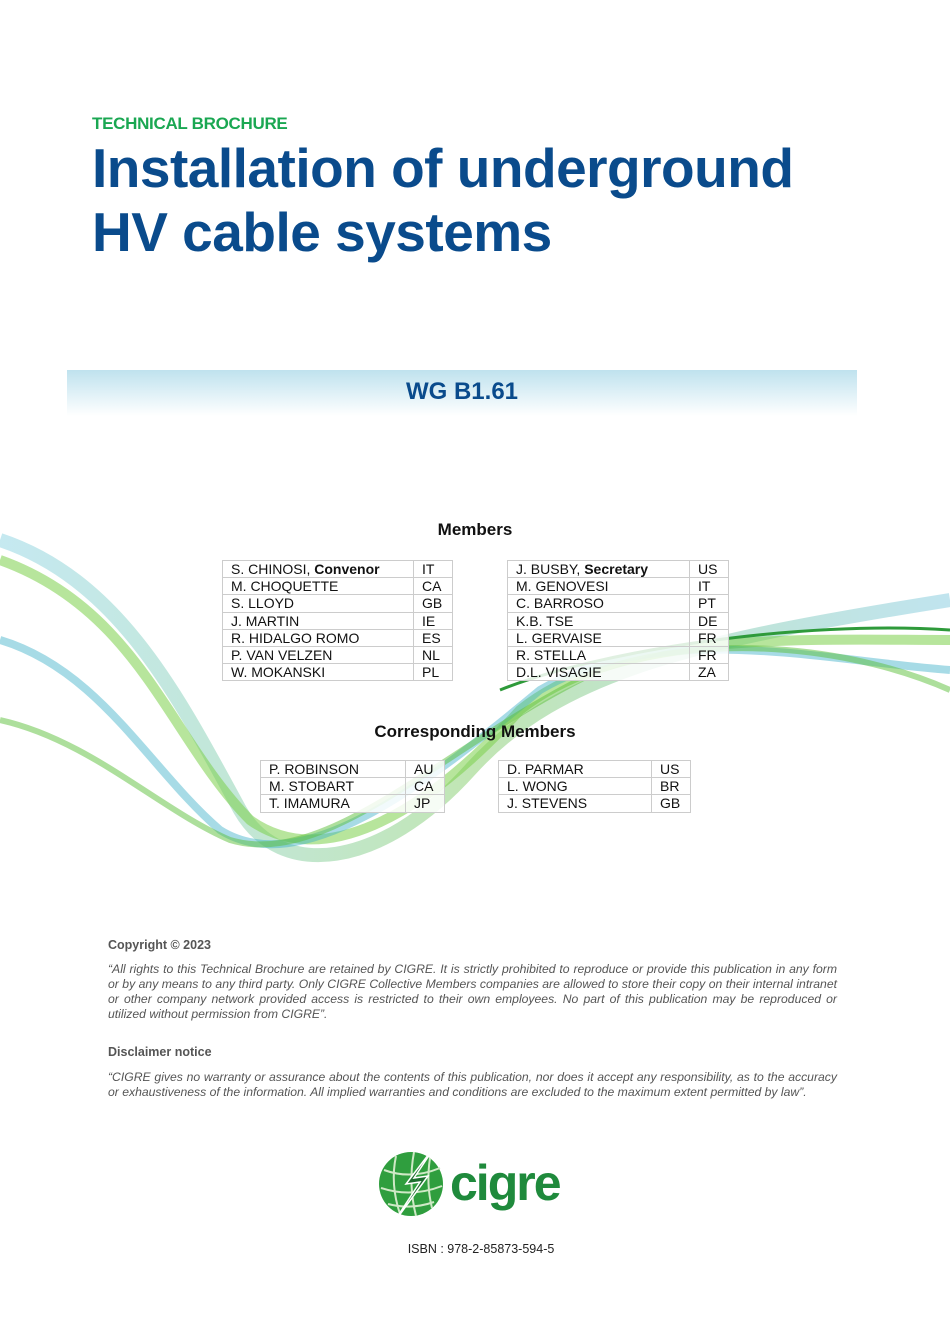 This screenshot has width=950, height=1343. I want to click on member-name: J. MARTIN, so click(318, 620).